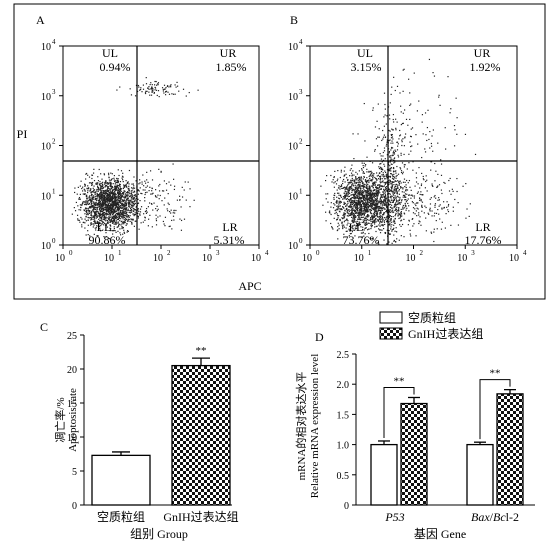 This screenshot has width=553, height=543. Describe the element at coordinates (107, 240) in the screenshot. I see `panel-a-ll-percent: 90.86%` at that location.